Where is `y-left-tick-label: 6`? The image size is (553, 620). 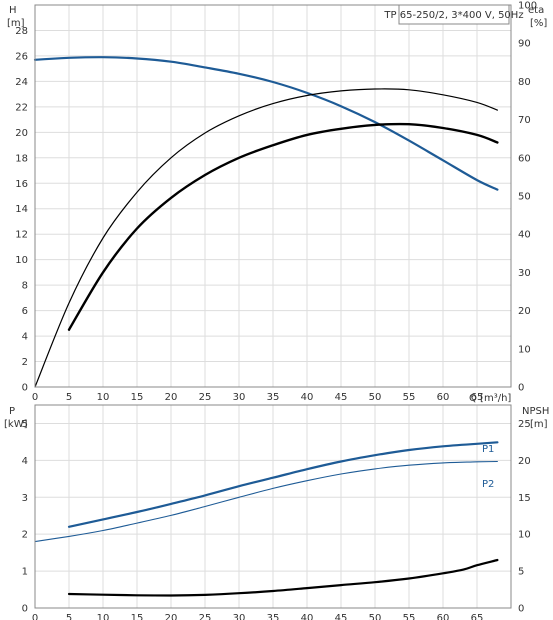 y-left-tick-label: 6 is located at coordinates (25, 311).